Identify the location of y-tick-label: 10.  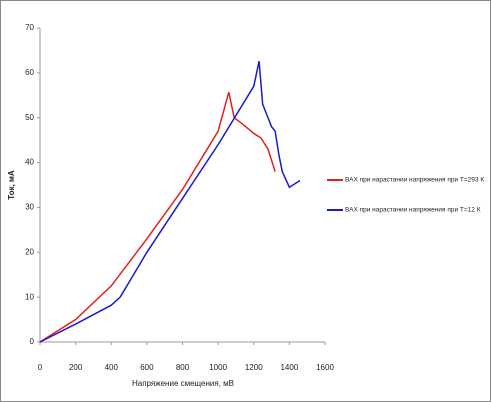
(29, 296).